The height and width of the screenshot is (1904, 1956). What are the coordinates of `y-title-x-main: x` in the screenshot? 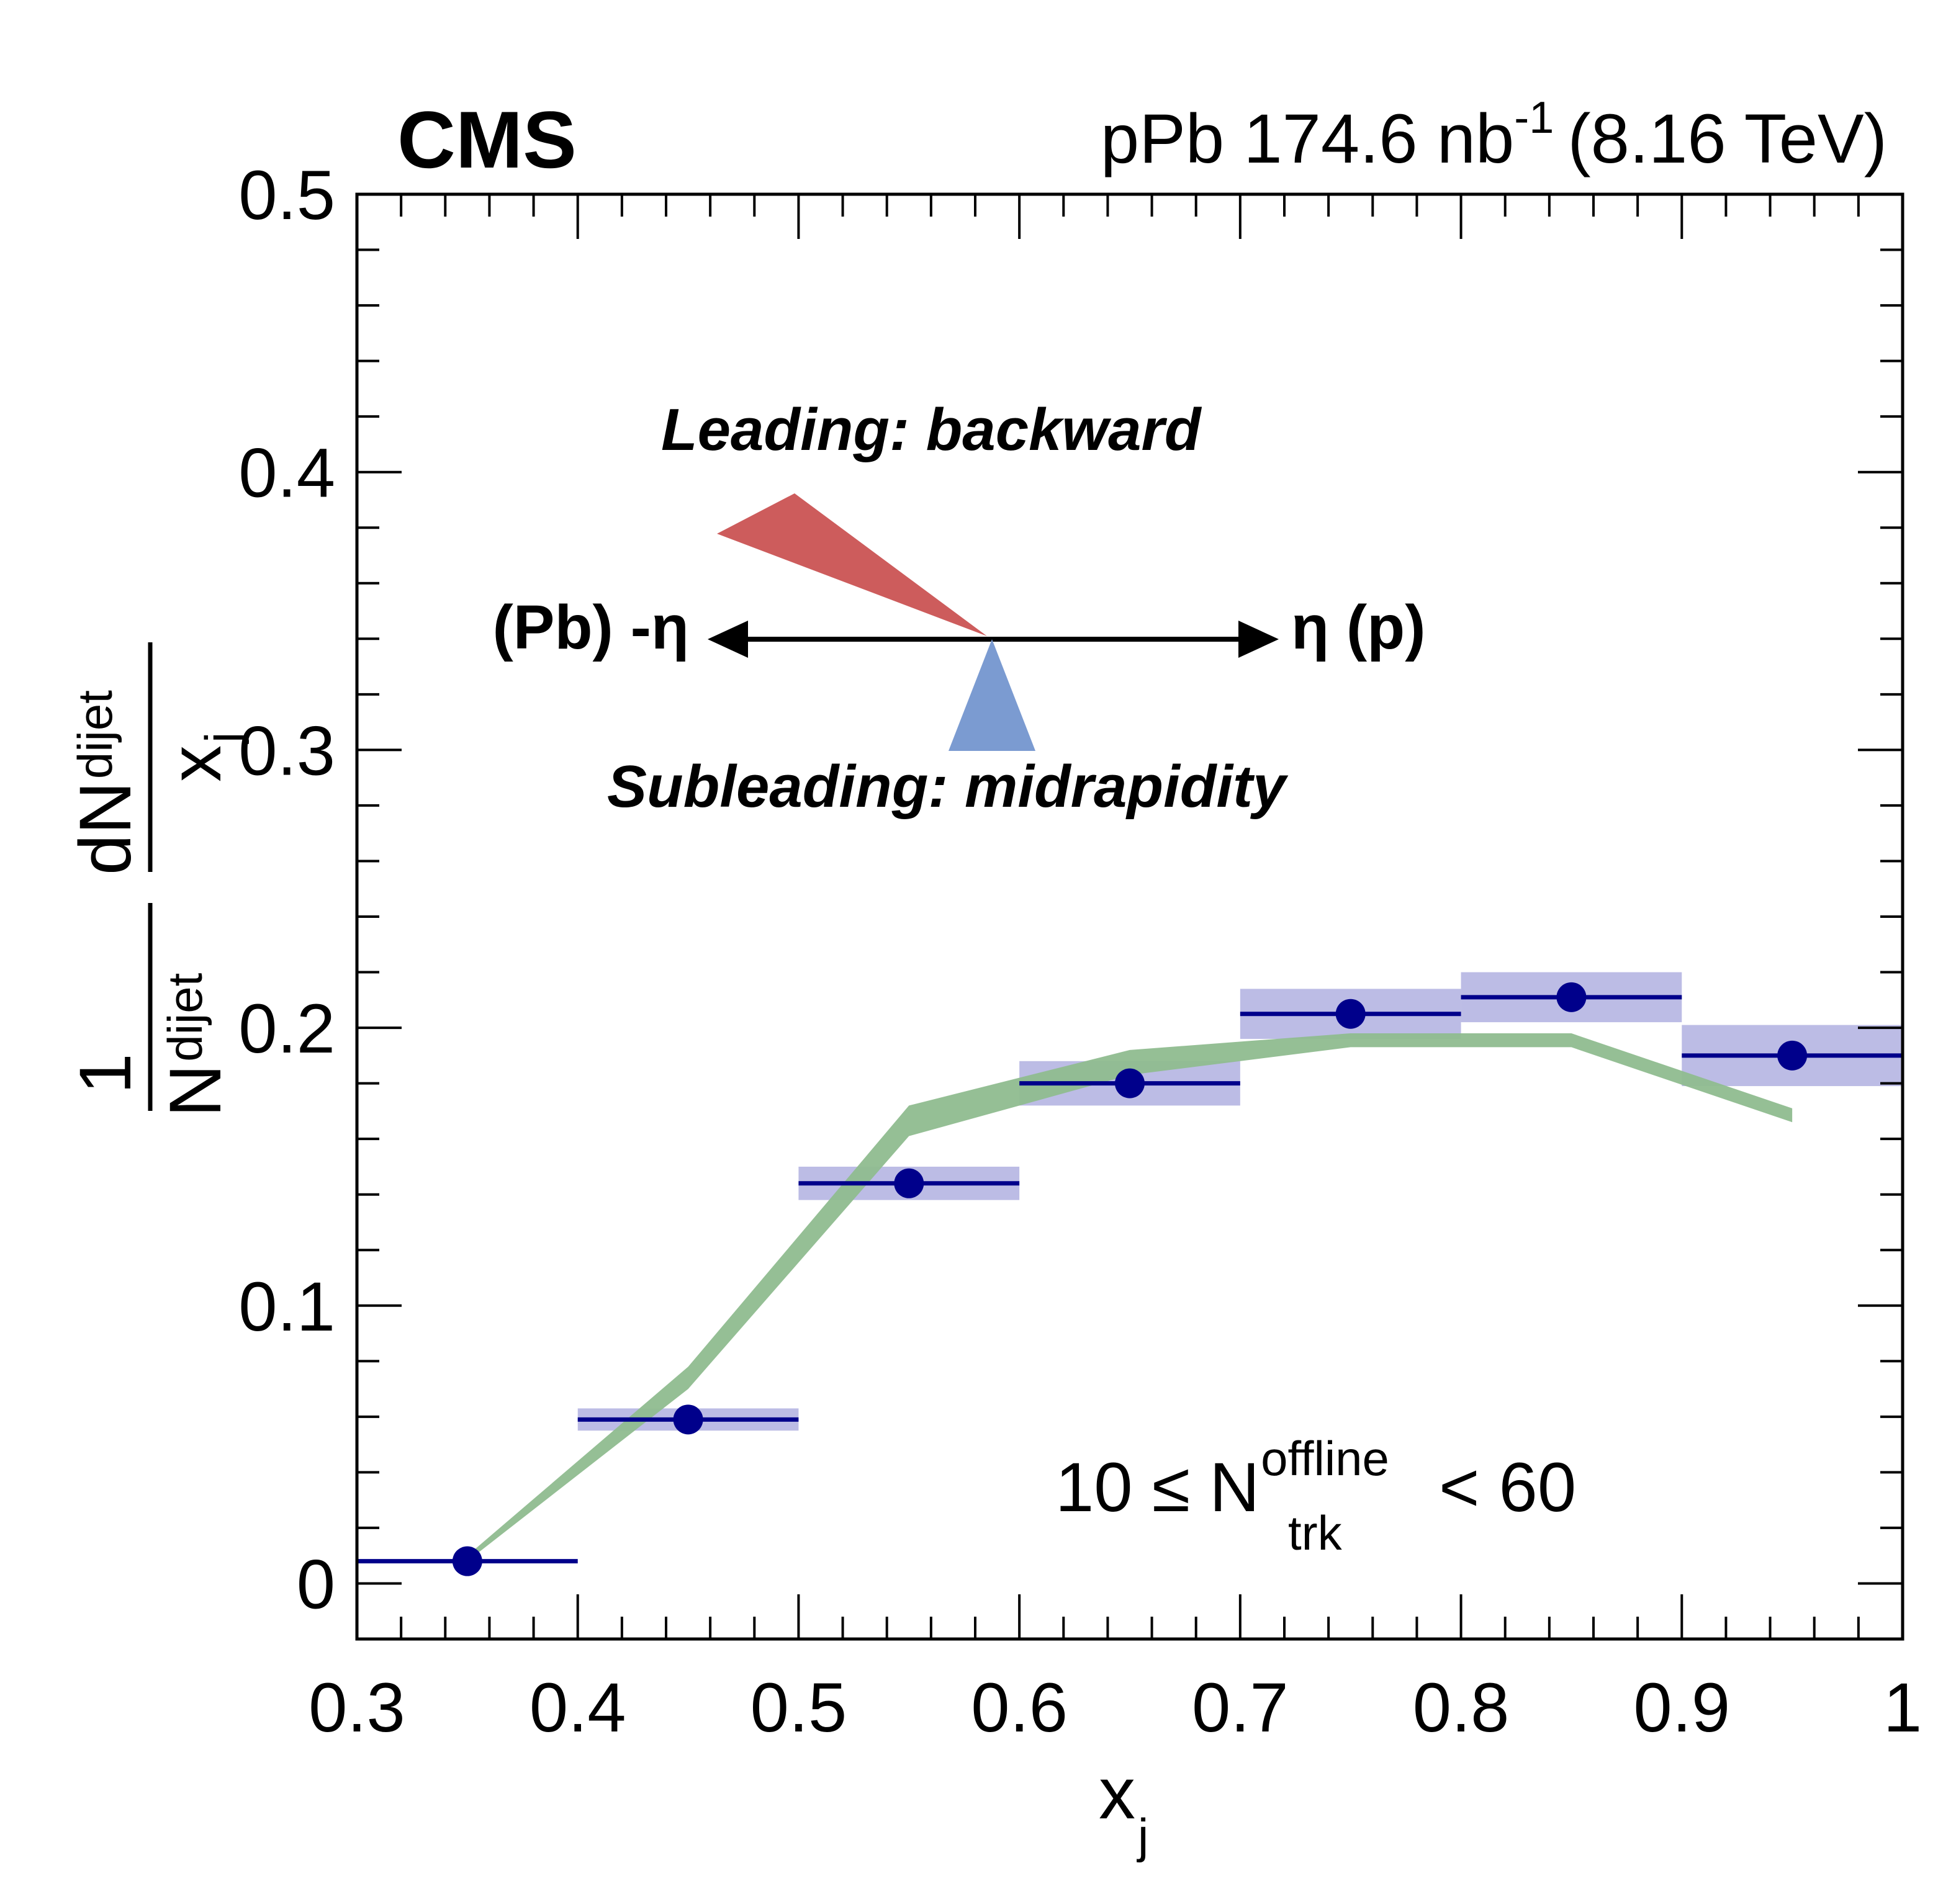 It's located at (196, 763).